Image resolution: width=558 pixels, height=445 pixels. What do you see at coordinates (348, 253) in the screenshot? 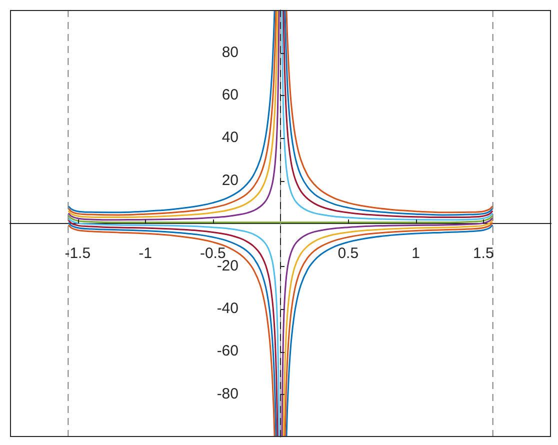
I see `x-tick-label: 0.5` at bounding box center [348, 253].